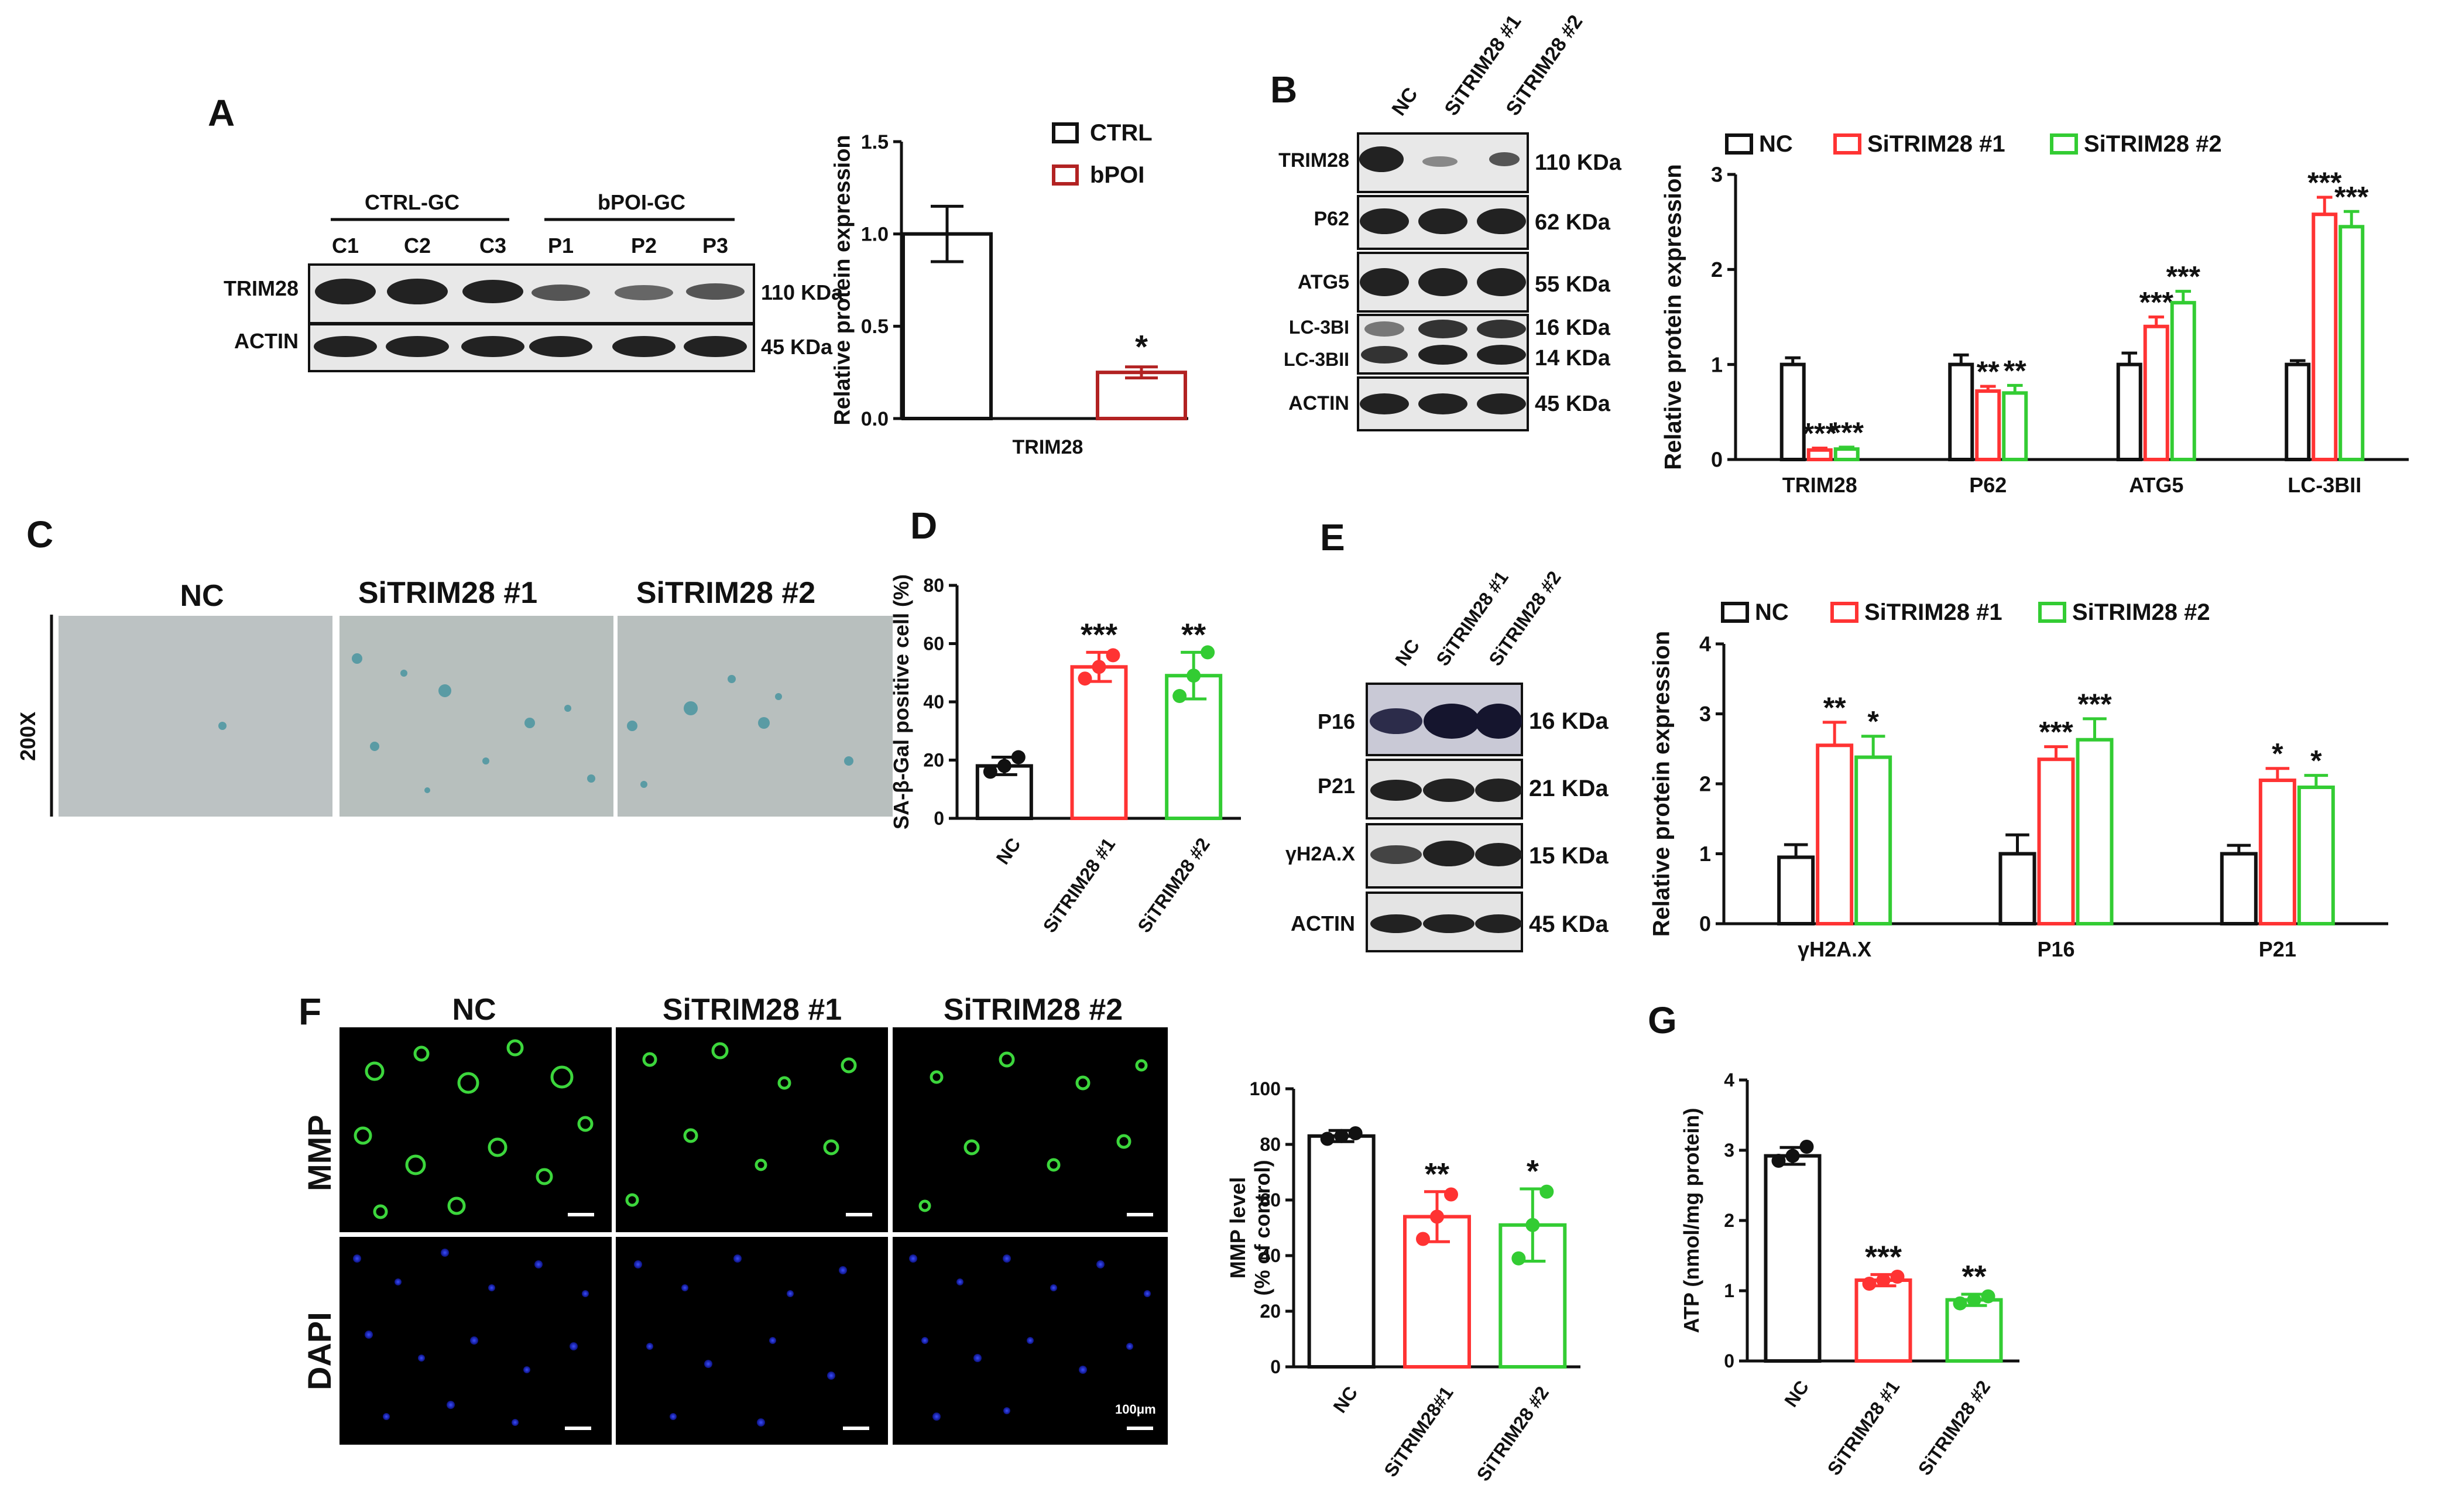  Describe the element at coordinates (1673, 316) in the screenshot. I see `y-axis-label: Relative protein expression` at that location.